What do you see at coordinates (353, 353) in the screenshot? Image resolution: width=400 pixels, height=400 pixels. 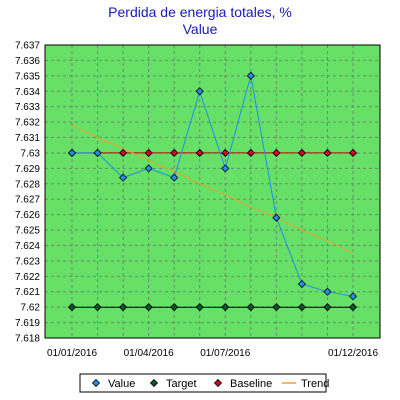 I see `x-tick-label: 01/12/2016` at bounding box center [353, 353].